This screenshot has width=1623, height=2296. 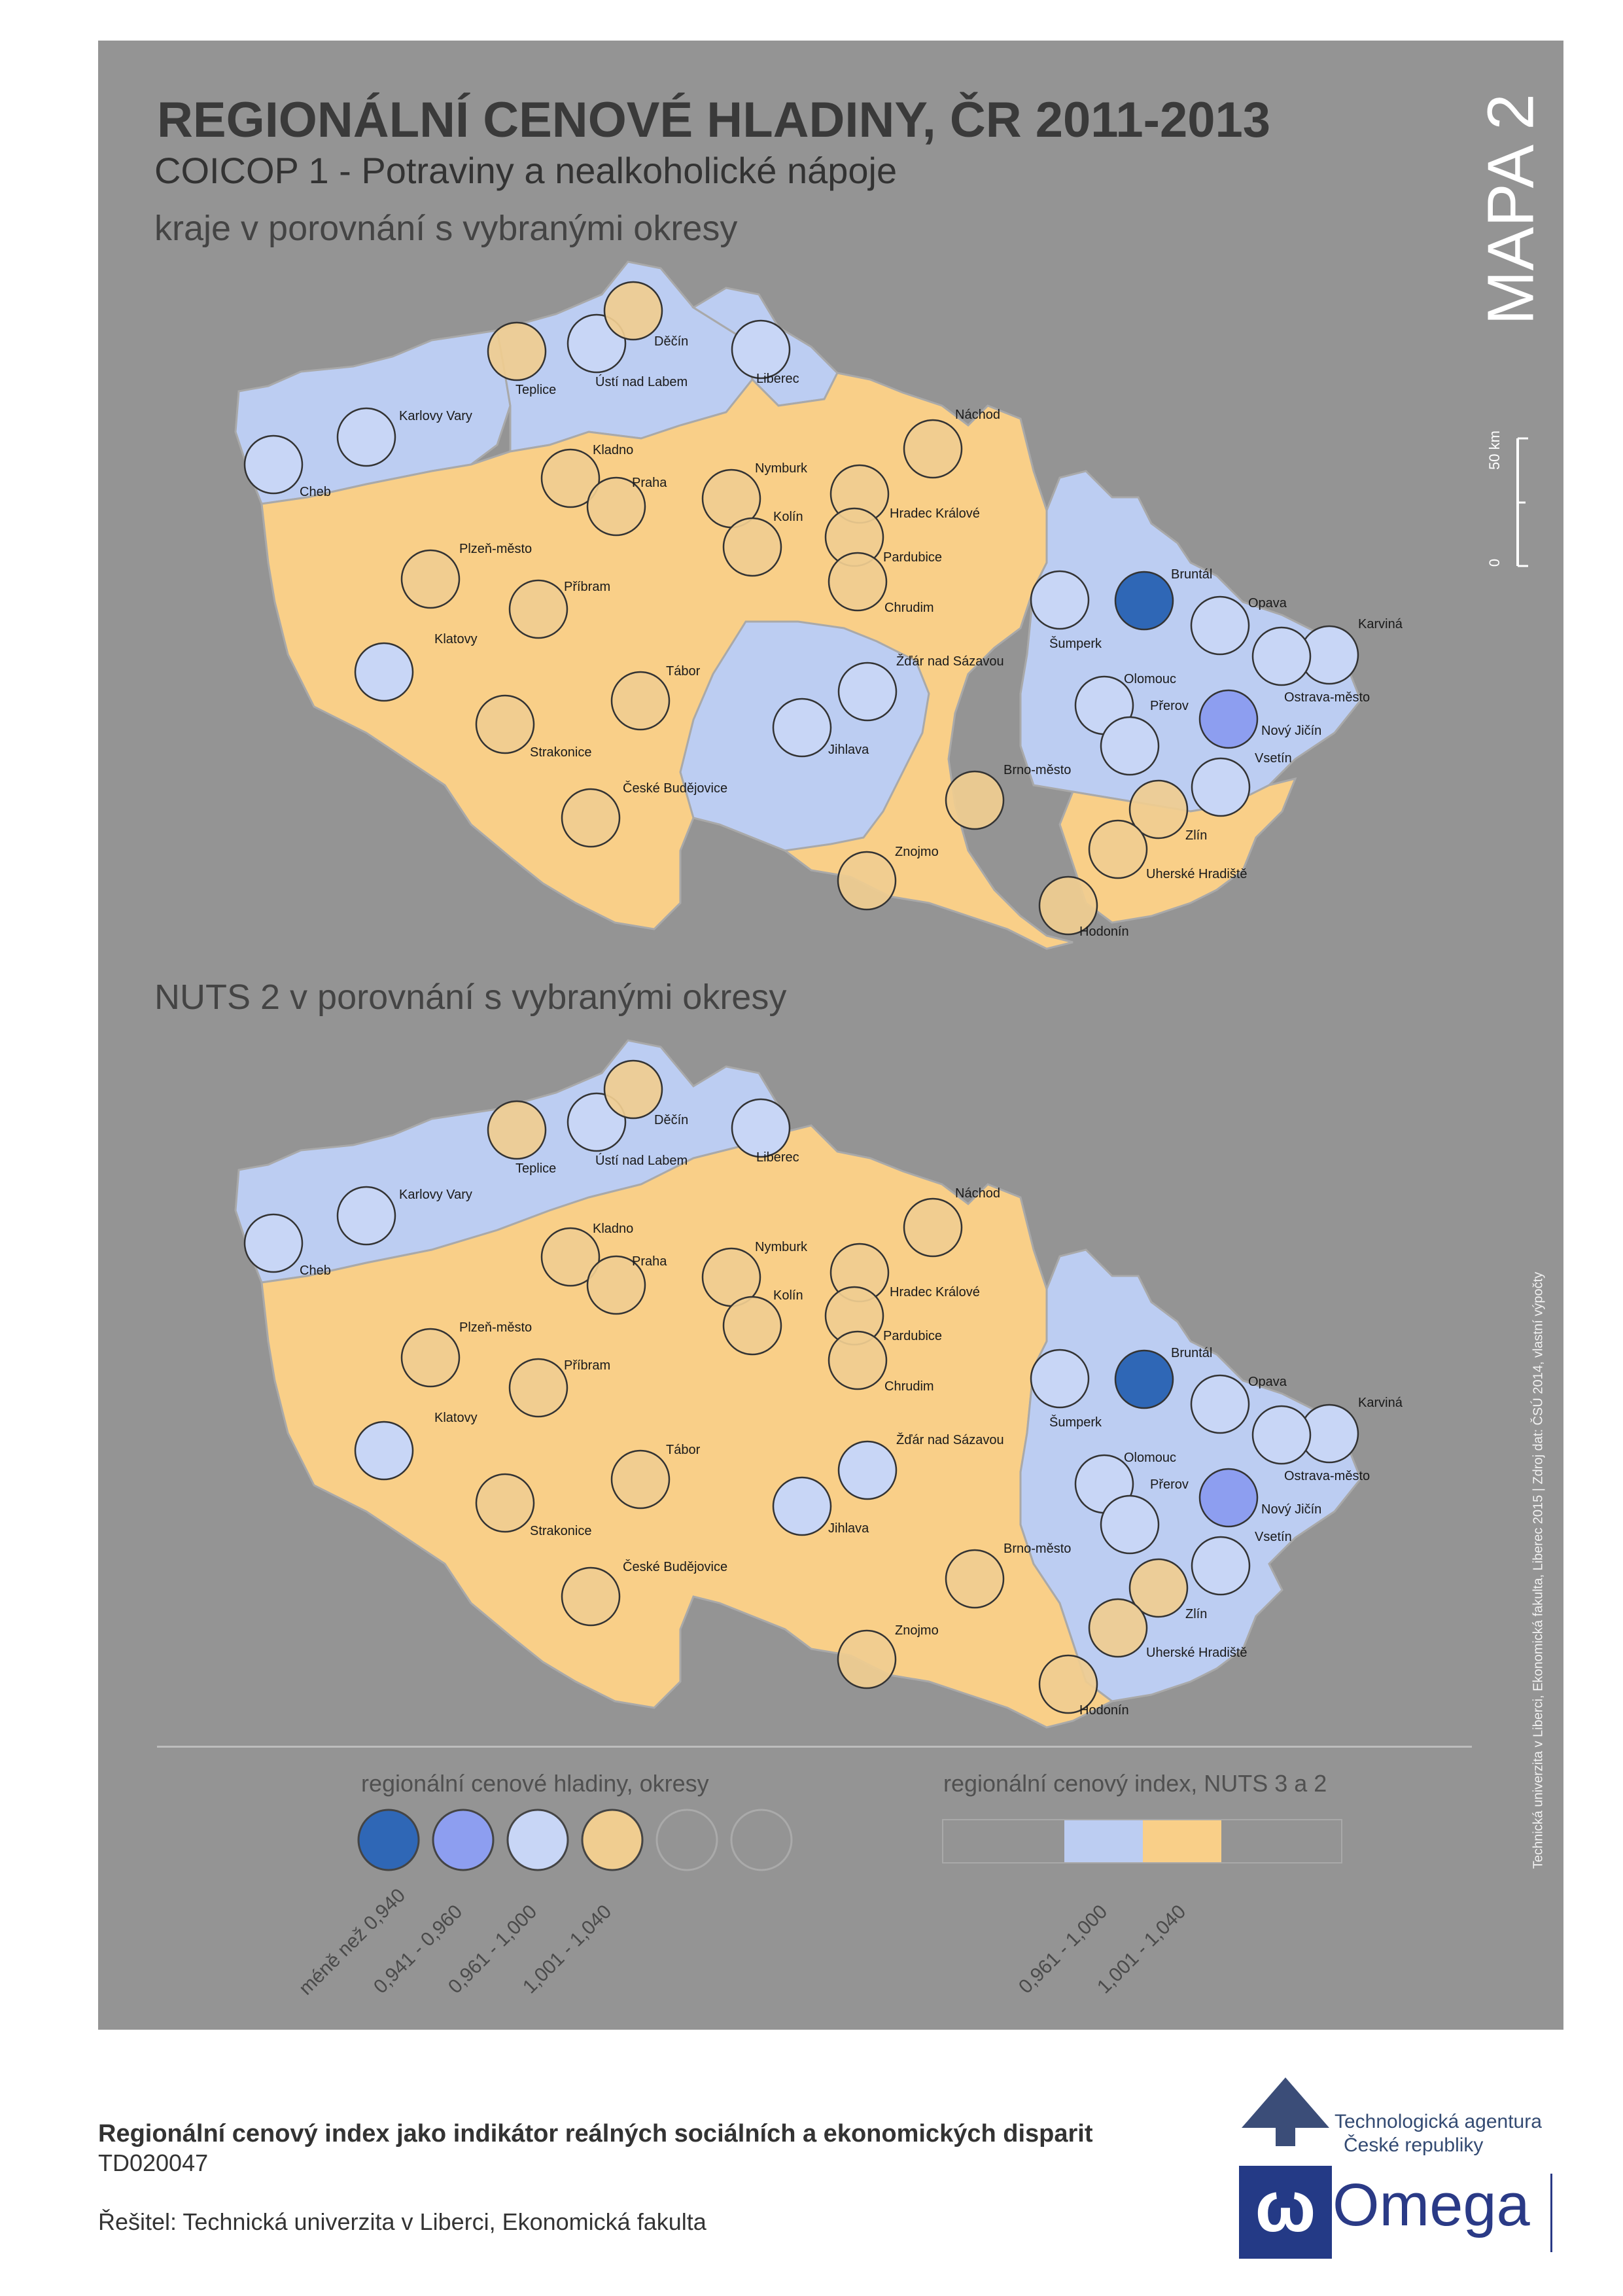 What do you see at coordinates (1068, 906) in the screenshot?
I see `map1-circle-hodonin` at bounding box center [1068, 906].